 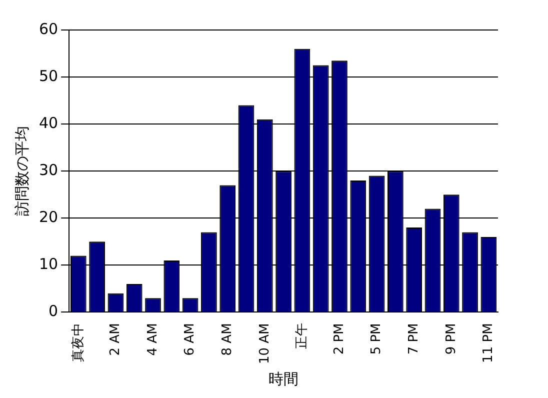 I want to click on y-tick-label: 40, so click(x=48, y=123).